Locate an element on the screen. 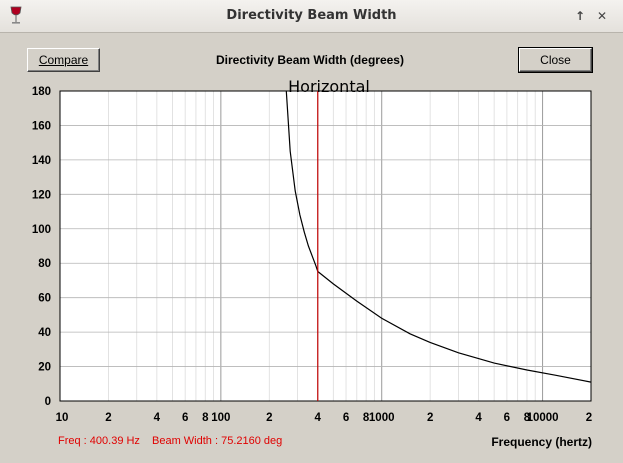 This screenshot has width=623, height=463. y-tick-label: 80 is located at coordinates (44, 264).